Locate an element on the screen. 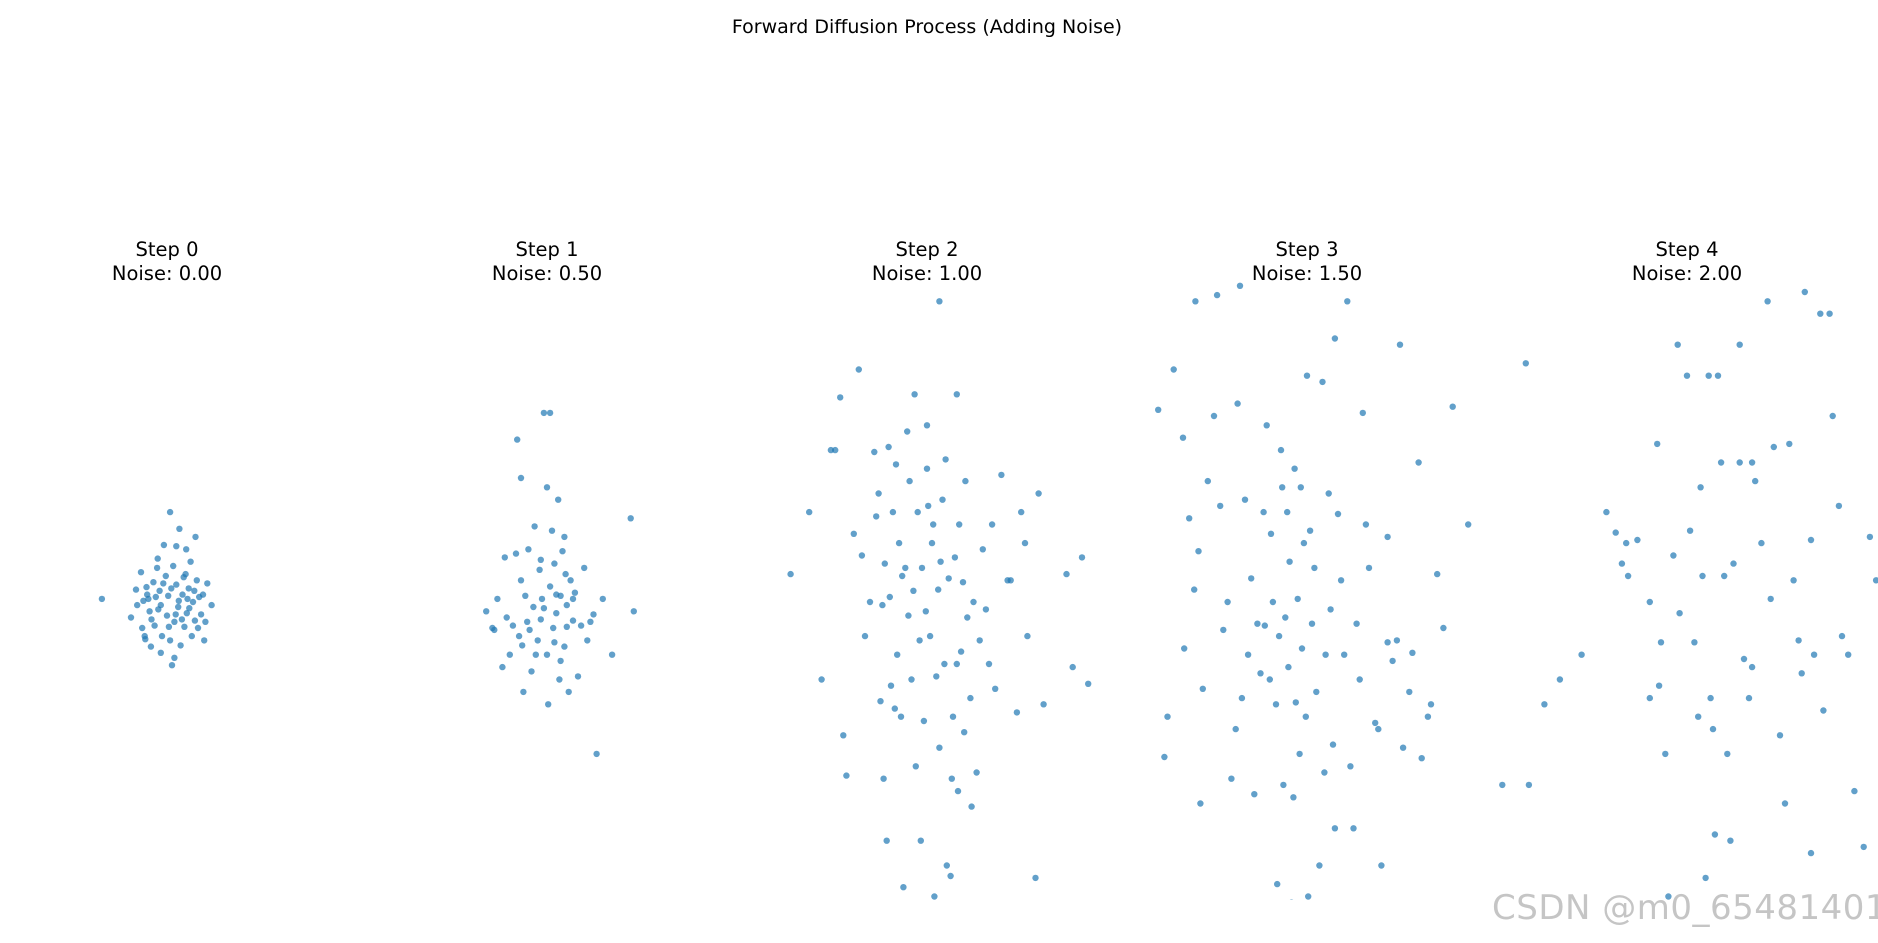  panel-title-step-3: Step 3 Noise: 1.50 is located at coordinates (1307, 262).